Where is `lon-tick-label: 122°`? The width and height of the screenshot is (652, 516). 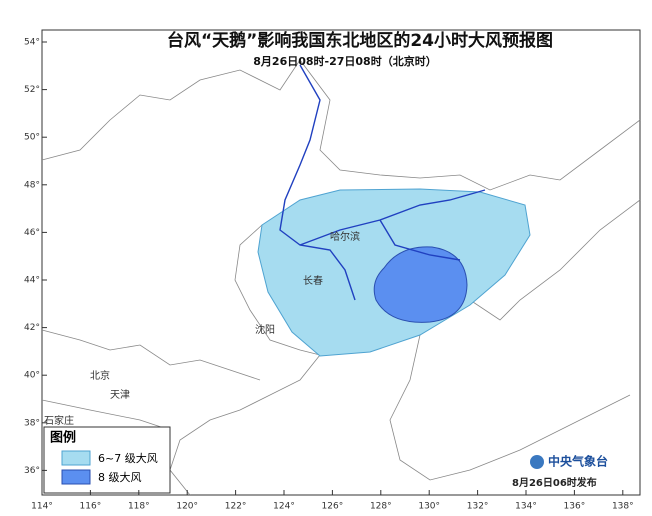 lon-tick-label: 122° is located at coordinates (236, 507).